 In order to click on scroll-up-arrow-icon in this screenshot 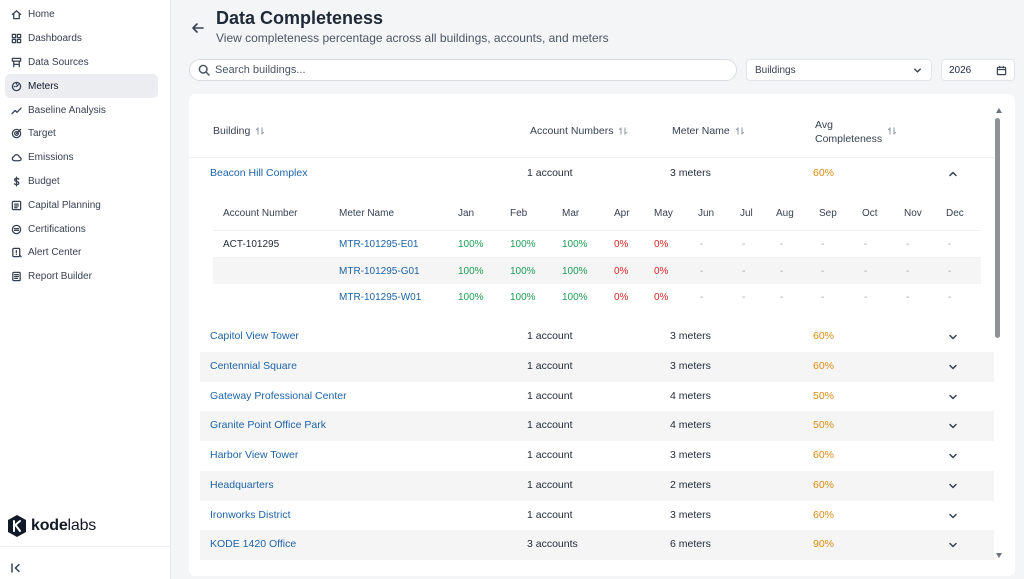, I will do `click(999, 110)`.